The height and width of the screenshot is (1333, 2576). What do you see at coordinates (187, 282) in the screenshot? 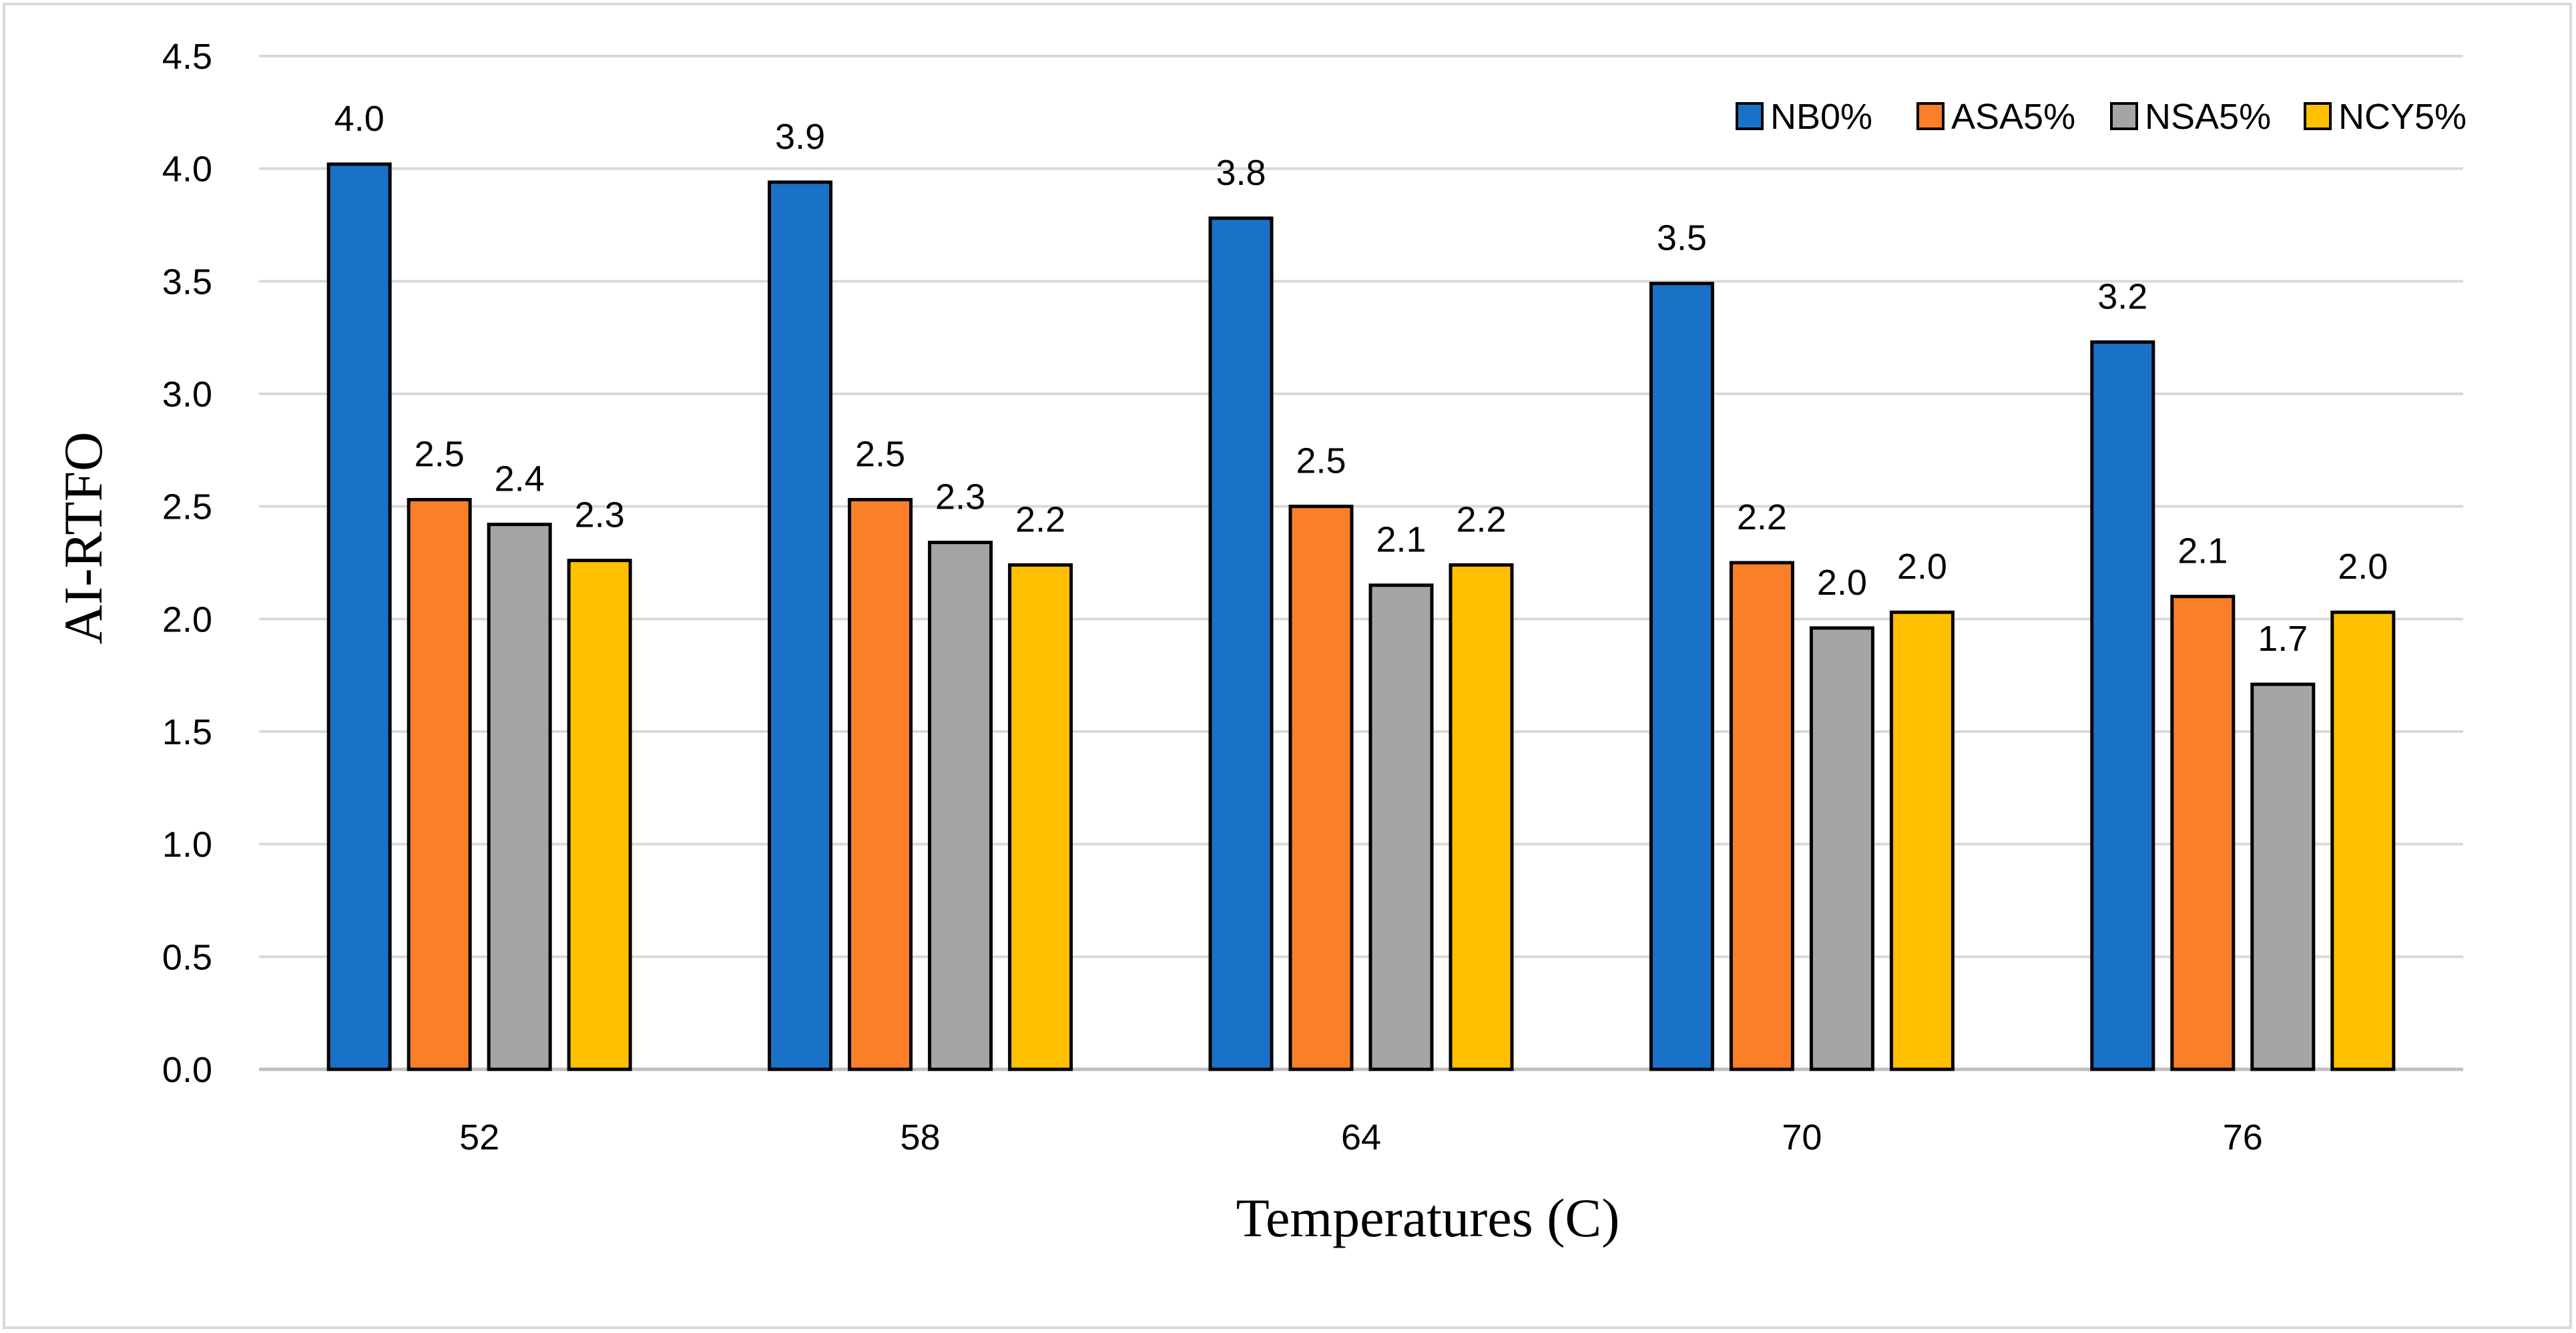
I see `y-tick-label: 3.5` at bounding box center [187, 282].